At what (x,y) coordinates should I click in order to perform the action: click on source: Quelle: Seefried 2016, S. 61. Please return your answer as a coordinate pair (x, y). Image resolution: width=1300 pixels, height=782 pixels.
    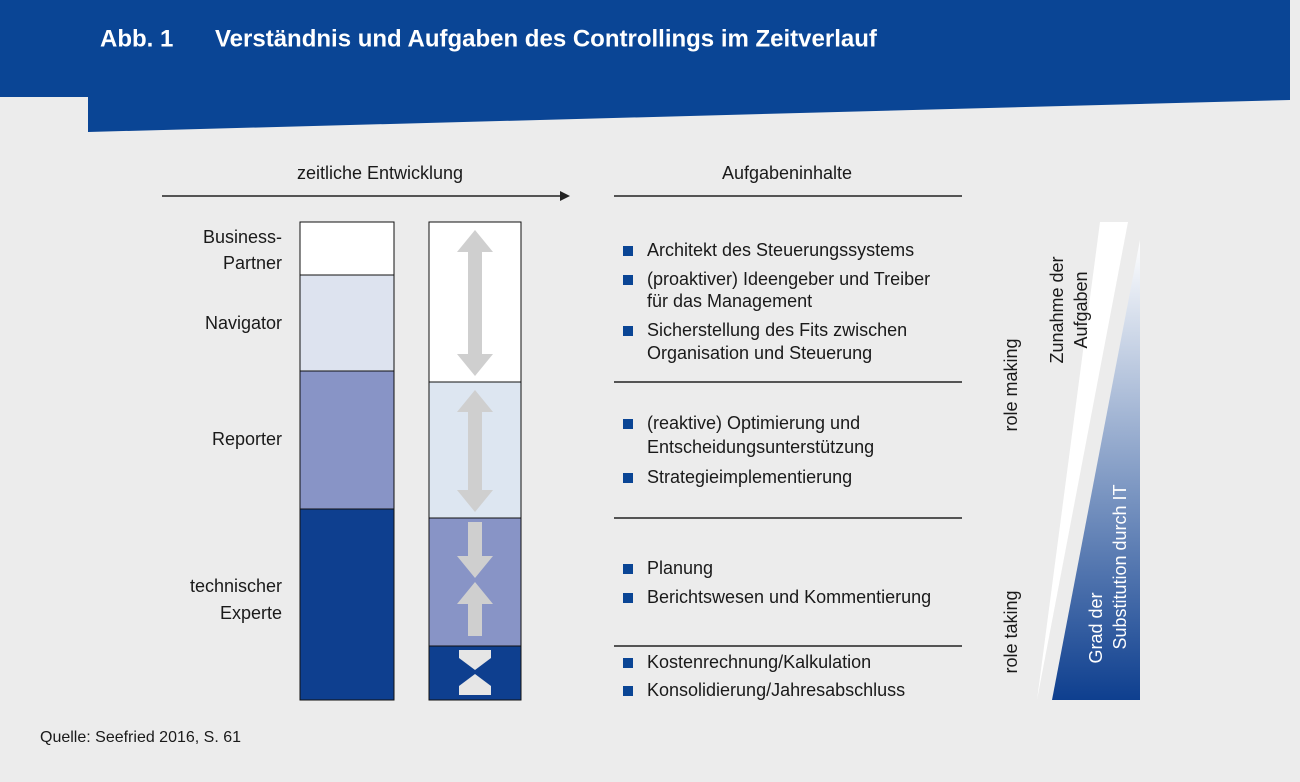
    Looking at the image, I should click on (140, 737).